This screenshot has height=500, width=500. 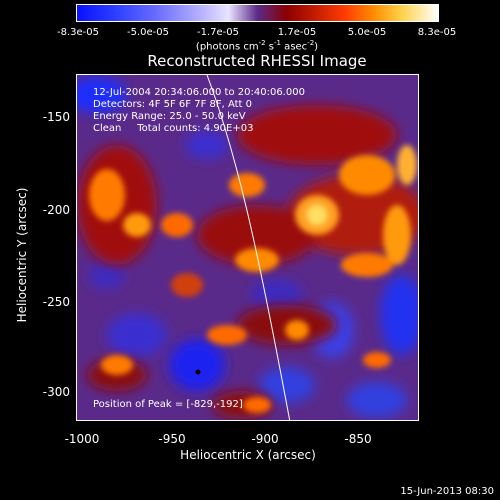 I want to click on plot-title: Reconstructed RHESSI Image, so click(x=257, y=61).